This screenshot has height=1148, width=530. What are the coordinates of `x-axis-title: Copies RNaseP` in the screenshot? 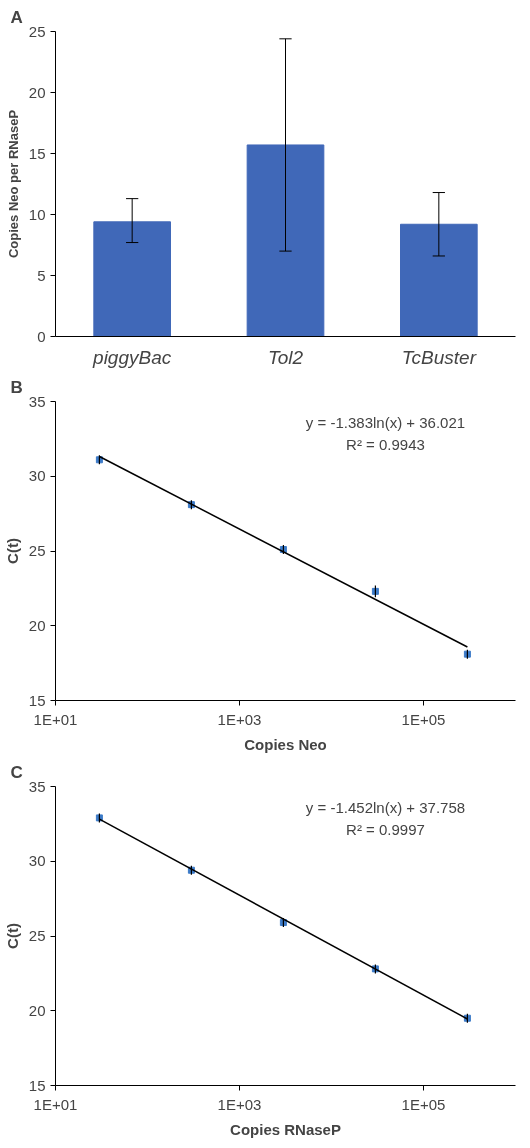 It's located at (285, 1129).